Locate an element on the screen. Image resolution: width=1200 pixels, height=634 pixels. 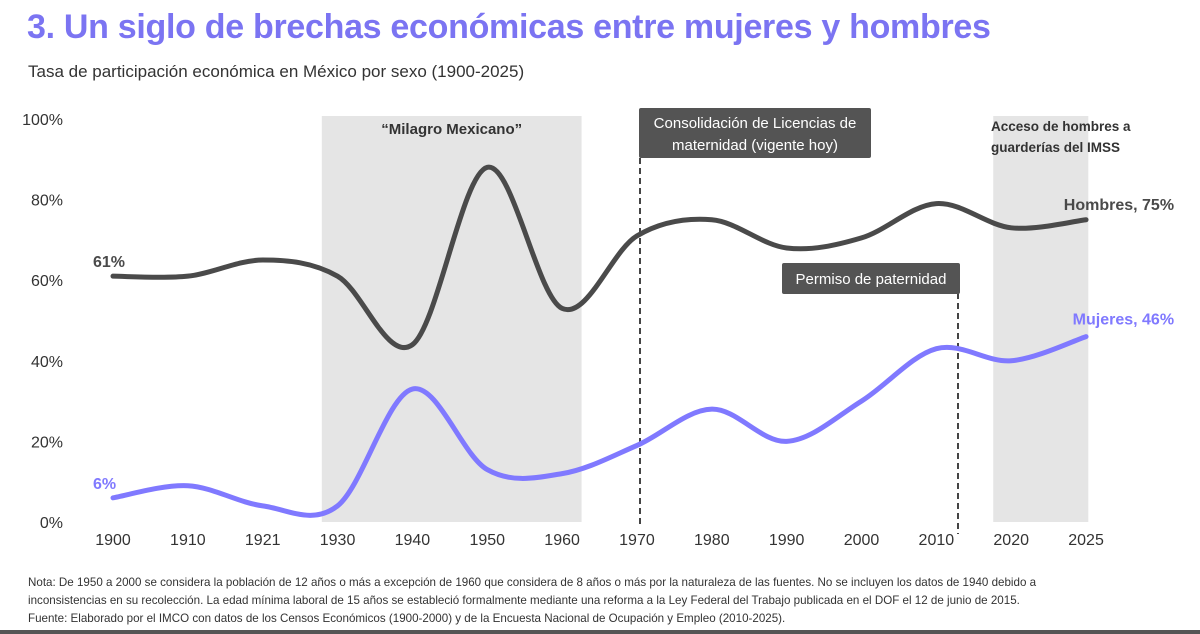
hombres-start-label: 61% is located at coordinates (109, 262).